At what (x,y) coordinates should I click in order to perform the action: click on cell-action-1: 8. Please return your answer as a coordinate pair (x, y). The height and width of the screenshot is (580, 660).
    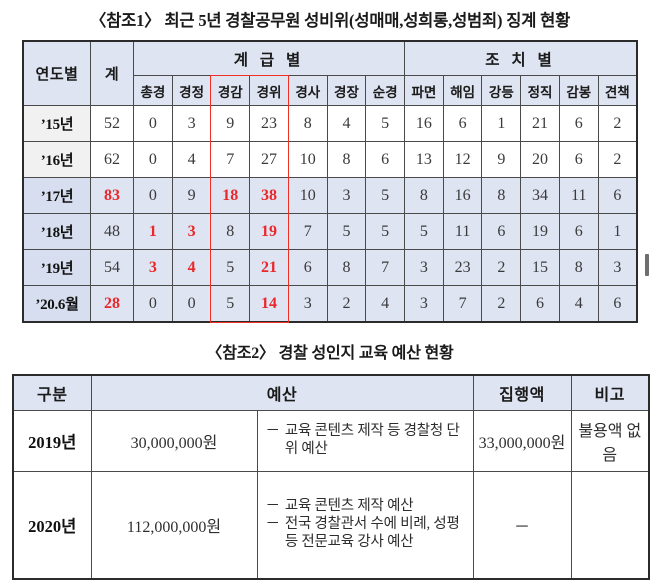
    Looking at the image, I should click on (424, 195).